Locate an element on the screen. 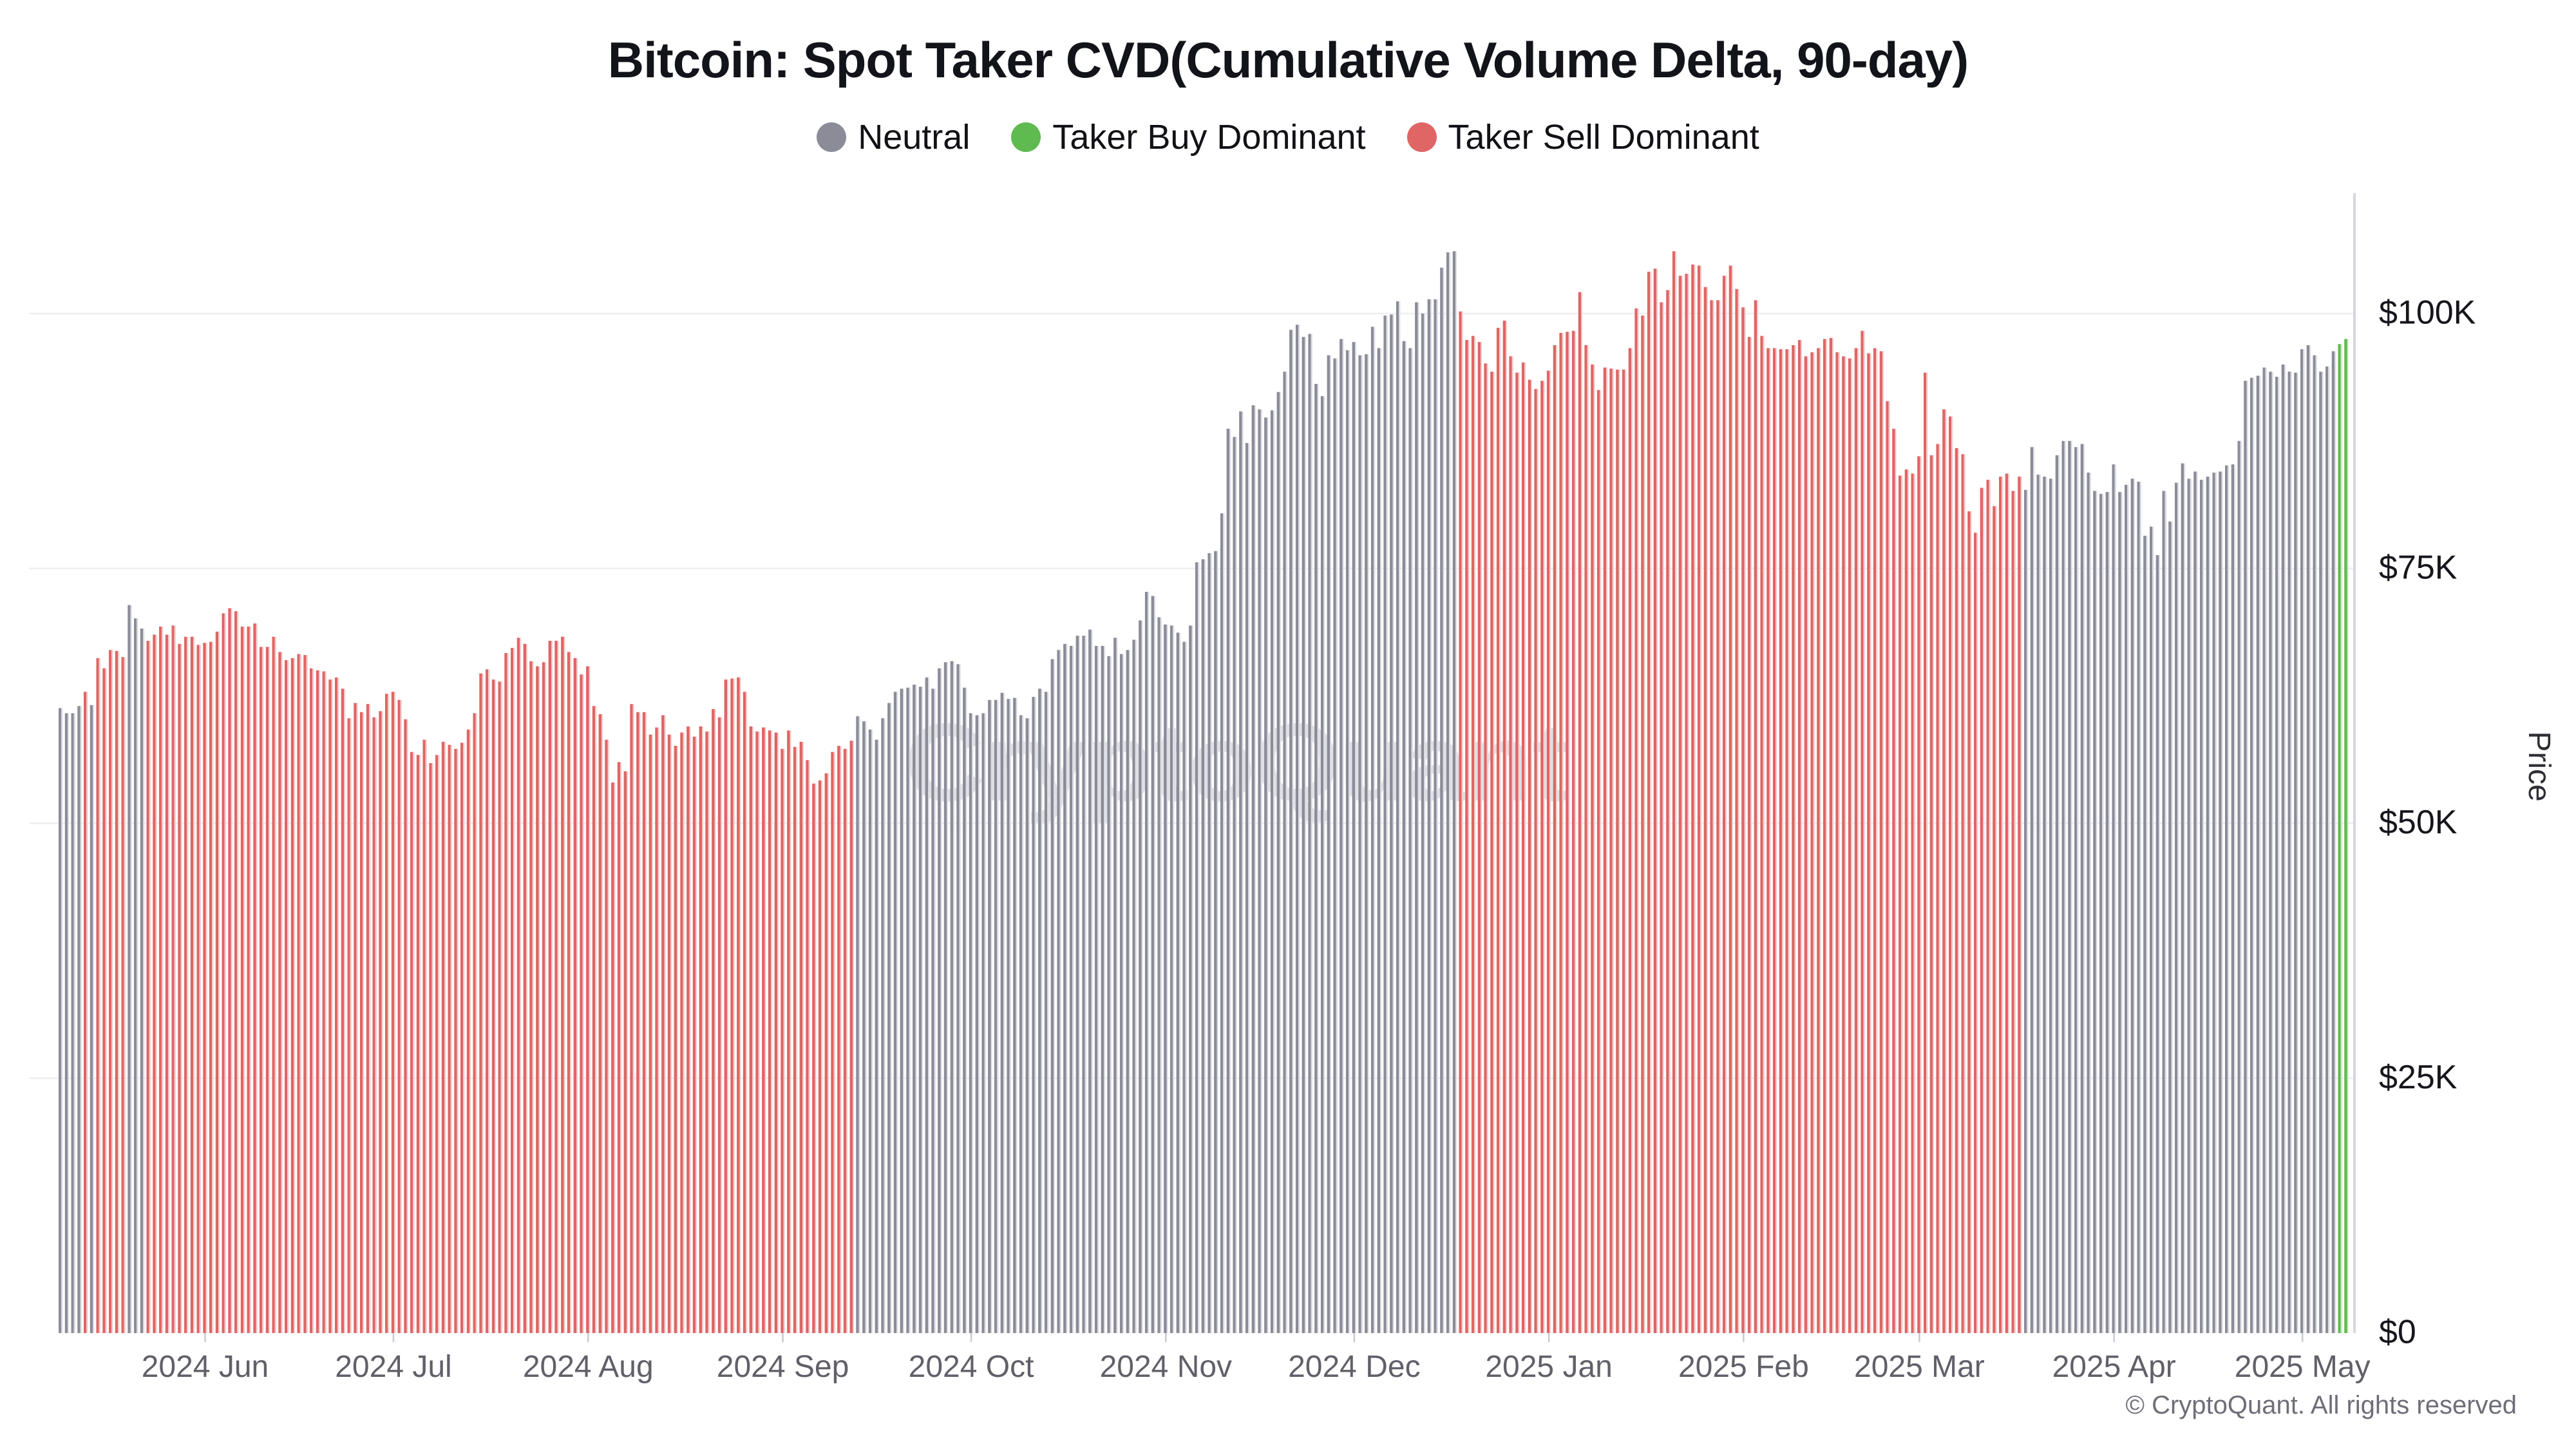 Image resolution: width=2576 pixels, height=1449 pixels. legend-label: Taker Buy Dominant is located at coordinates (1209, 137).